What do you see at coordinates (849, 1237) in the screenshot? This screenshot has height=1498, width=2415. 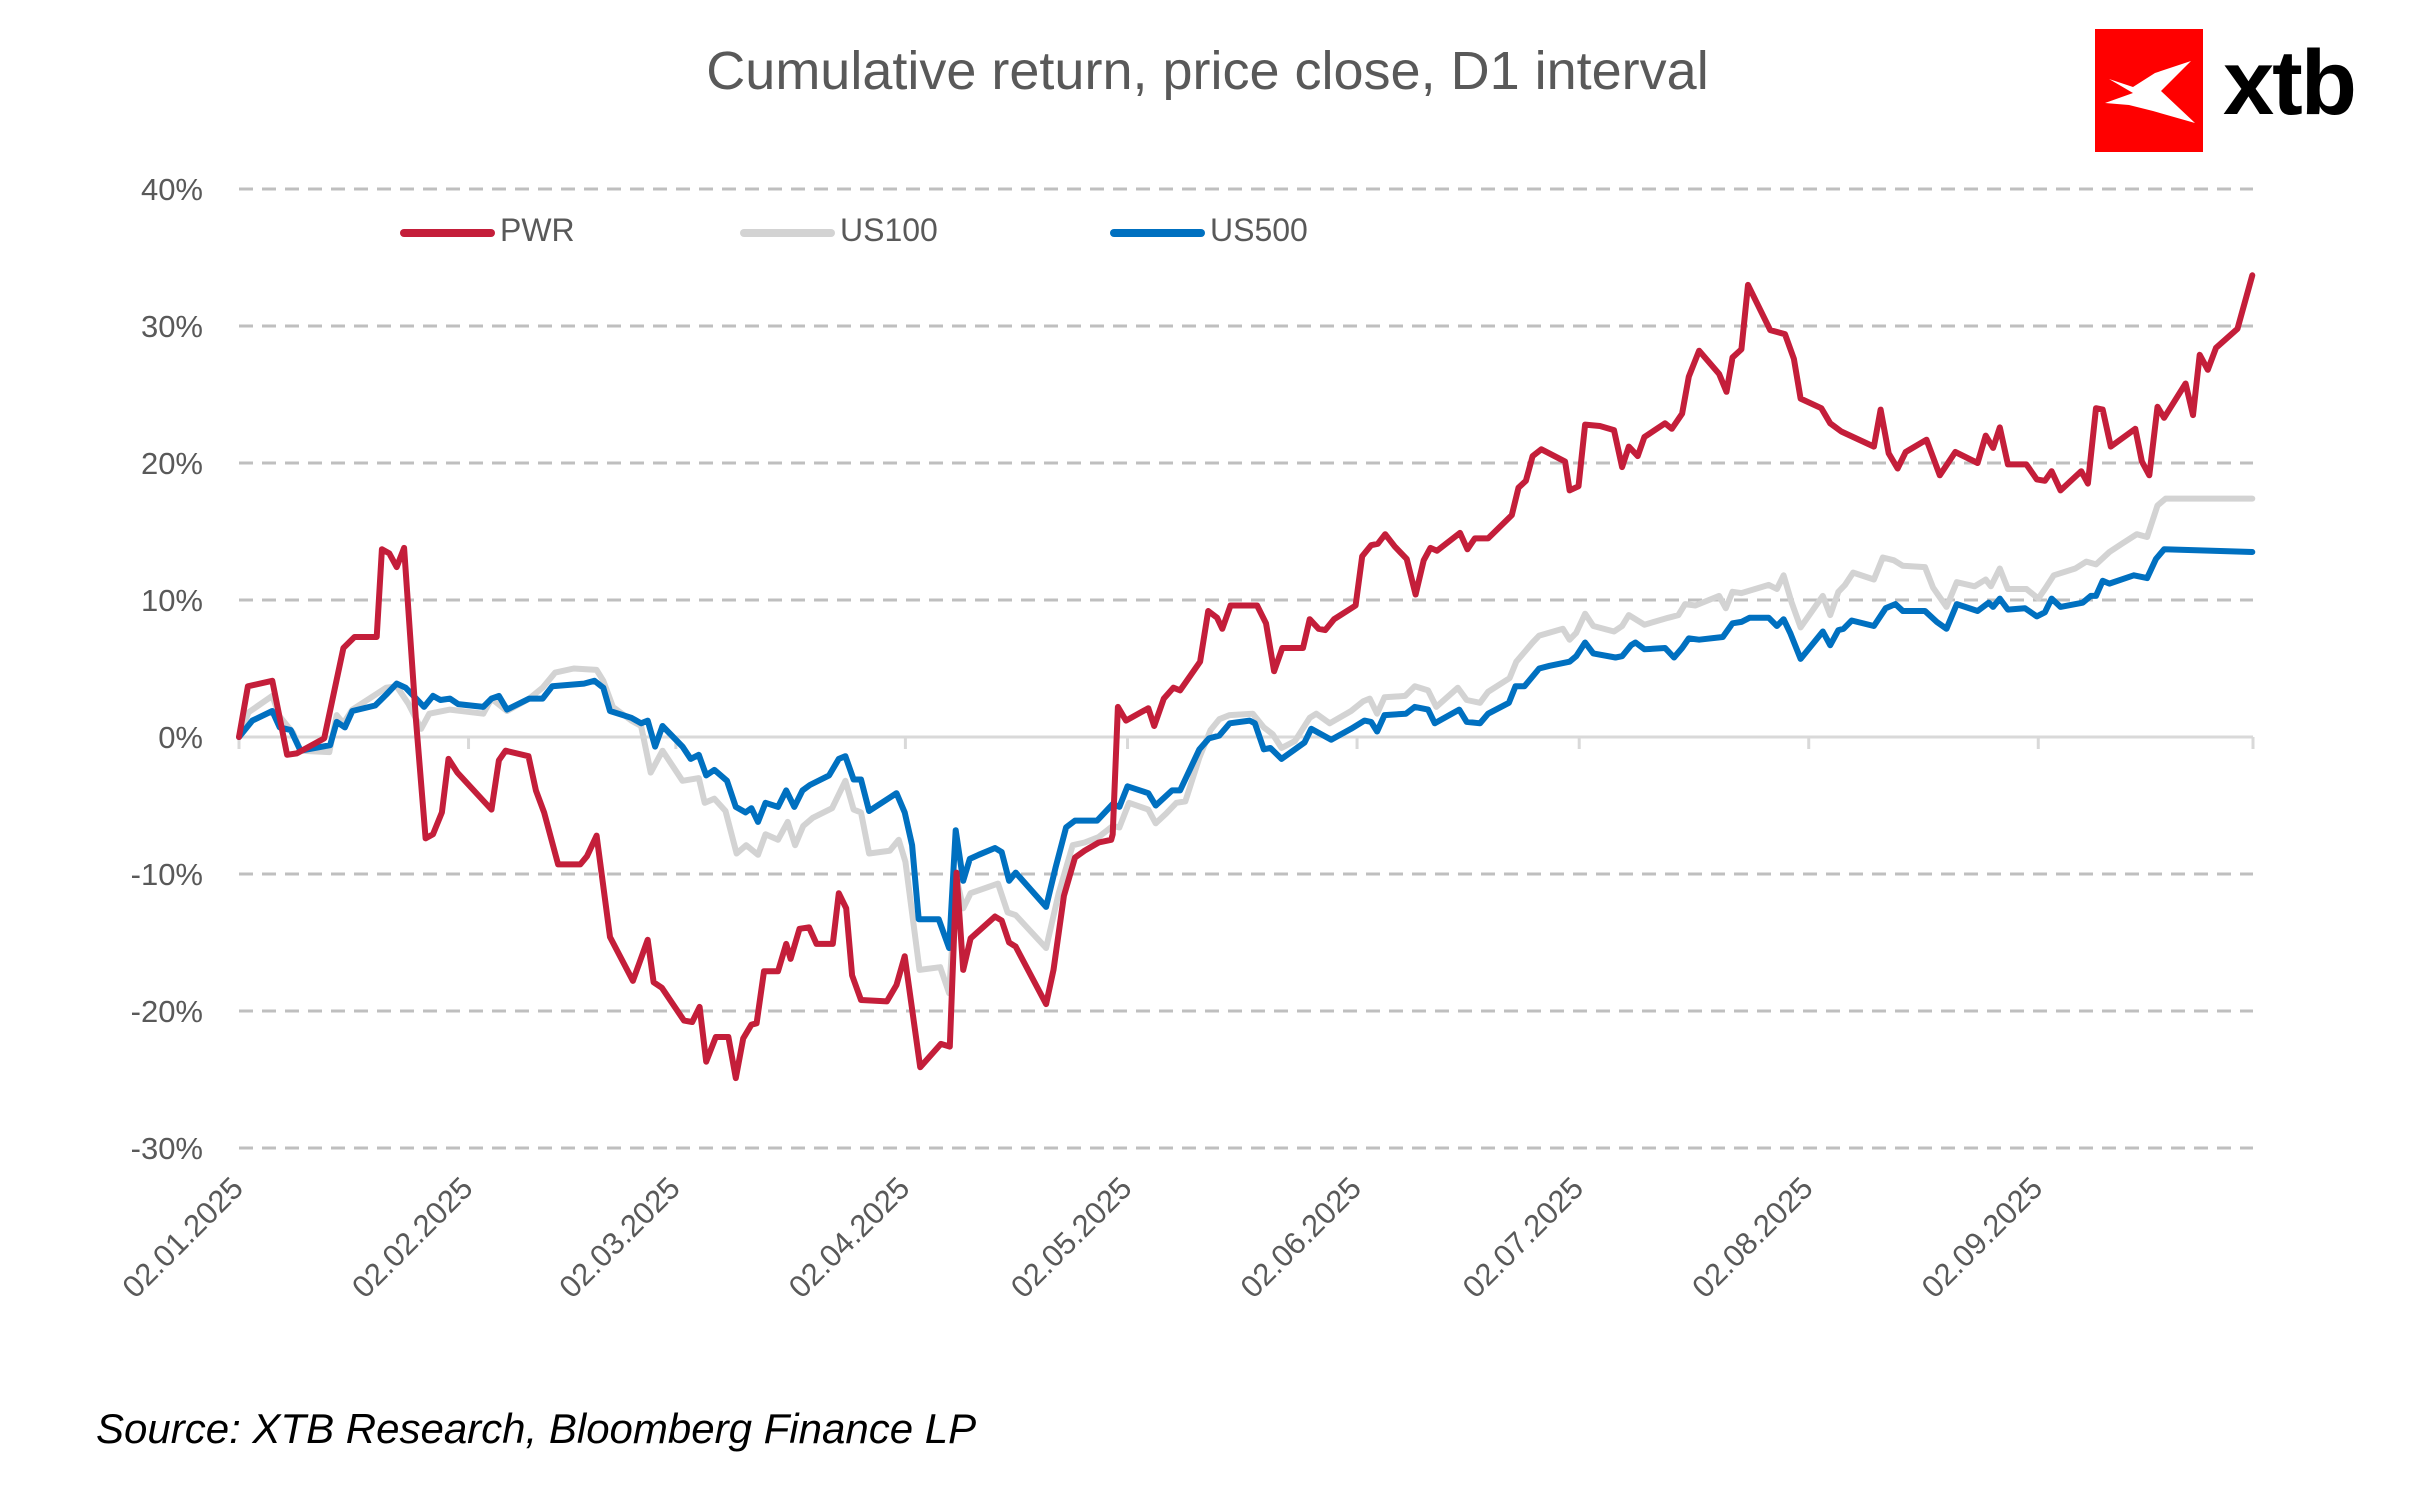 I see `x-tick-label: 02.04.2025` at bounding box center [849, 1237].